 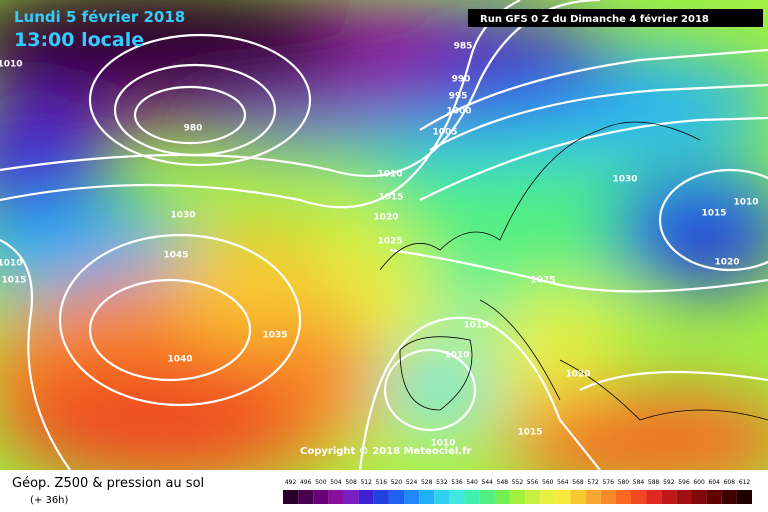 What do you see at coordinates (488, 482) in the screenshot?
I see `legend-label: 544` at bounding box center [488, 482].